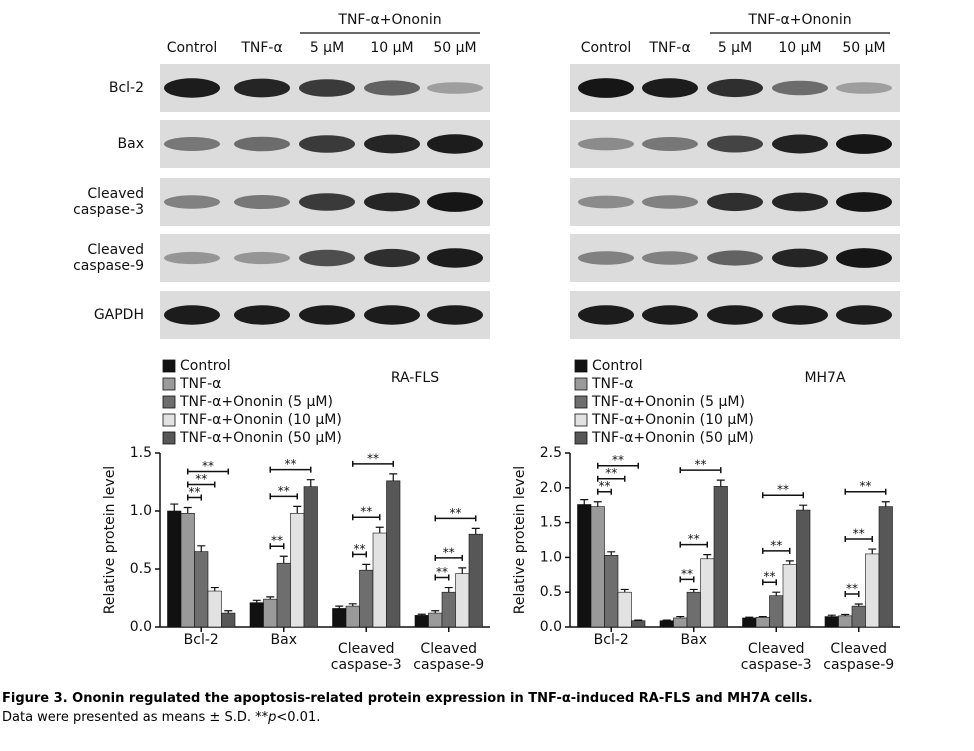  I want to click on blot-row-label: Cleaved caspase-9, so click(108, 258).